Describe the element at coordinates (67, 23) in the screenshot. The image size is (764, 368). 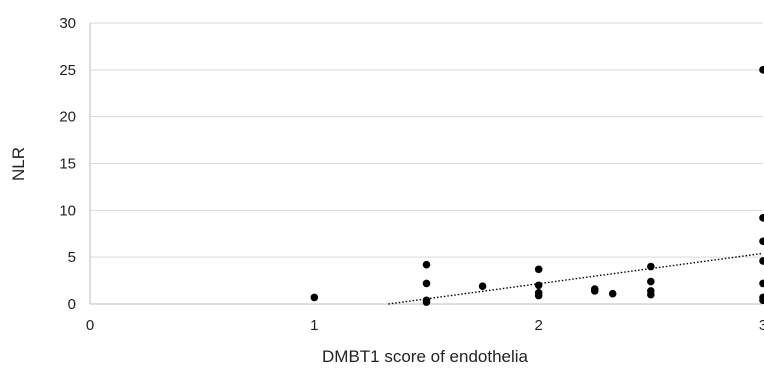
I see `y-tick-label: 30` at that location.